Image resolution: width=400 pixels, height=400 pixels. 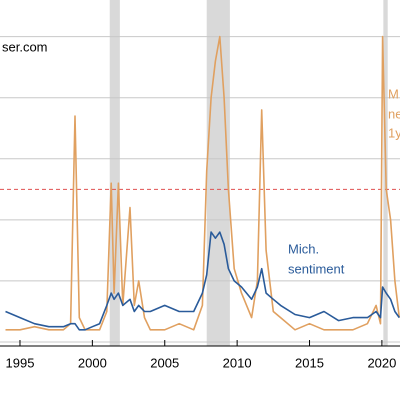 What do you see at coordinates (381, 362) in the screenshot?
I see `x-tick-label: 2020` at bounding box center [381, 362].